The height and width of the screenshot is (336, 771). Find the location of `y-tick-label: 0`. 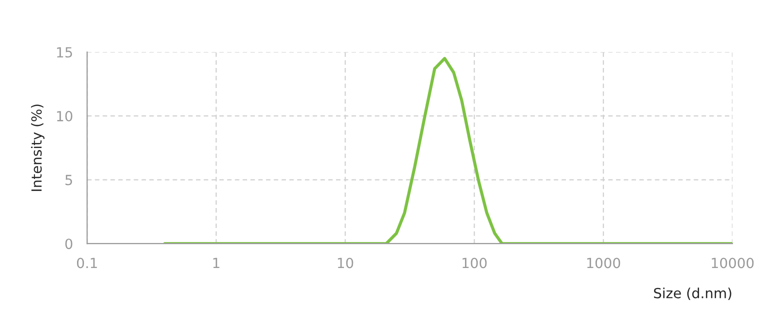

y-tick-label: 0 is located at coordinates (68, 244).